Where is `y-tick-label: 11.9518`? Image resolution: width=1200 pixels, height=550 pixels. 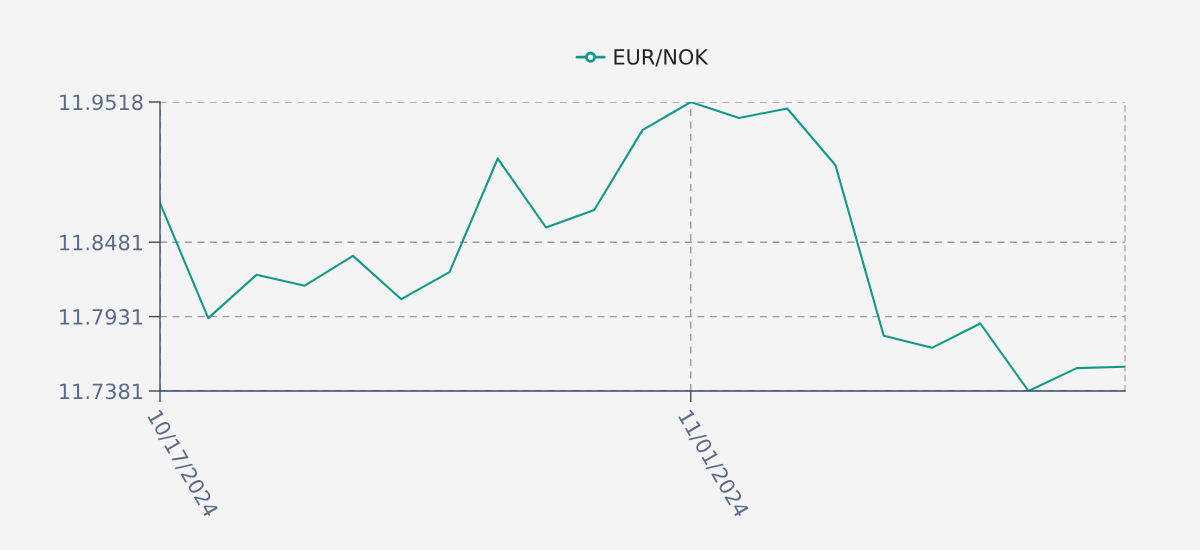
y-tick-label: 11.9518 is located at coordinates (101, 102).